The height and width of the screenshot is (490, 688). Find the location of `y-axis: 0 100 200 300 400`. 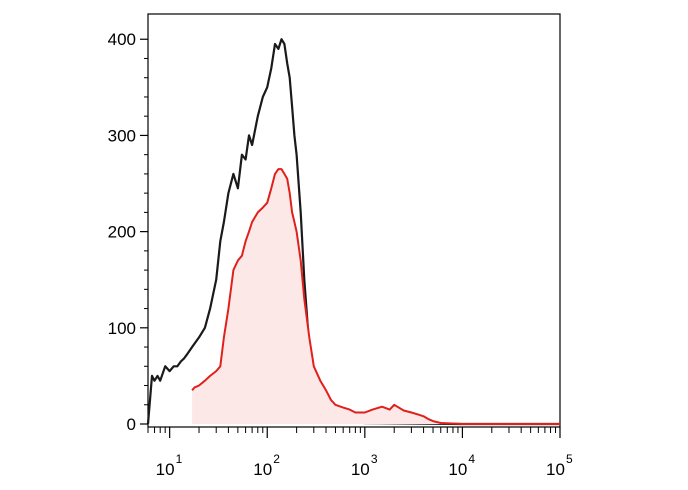

y-axis: 0 100 200 300 400 is located at coordinates (128, 232).